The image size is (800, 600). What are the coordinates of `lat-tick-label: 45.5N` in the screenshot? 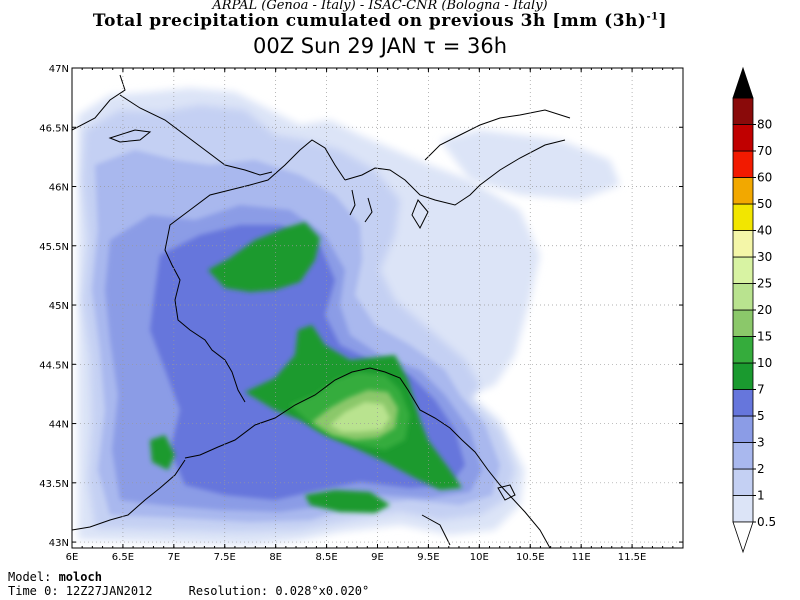 It's located at (54, 247).